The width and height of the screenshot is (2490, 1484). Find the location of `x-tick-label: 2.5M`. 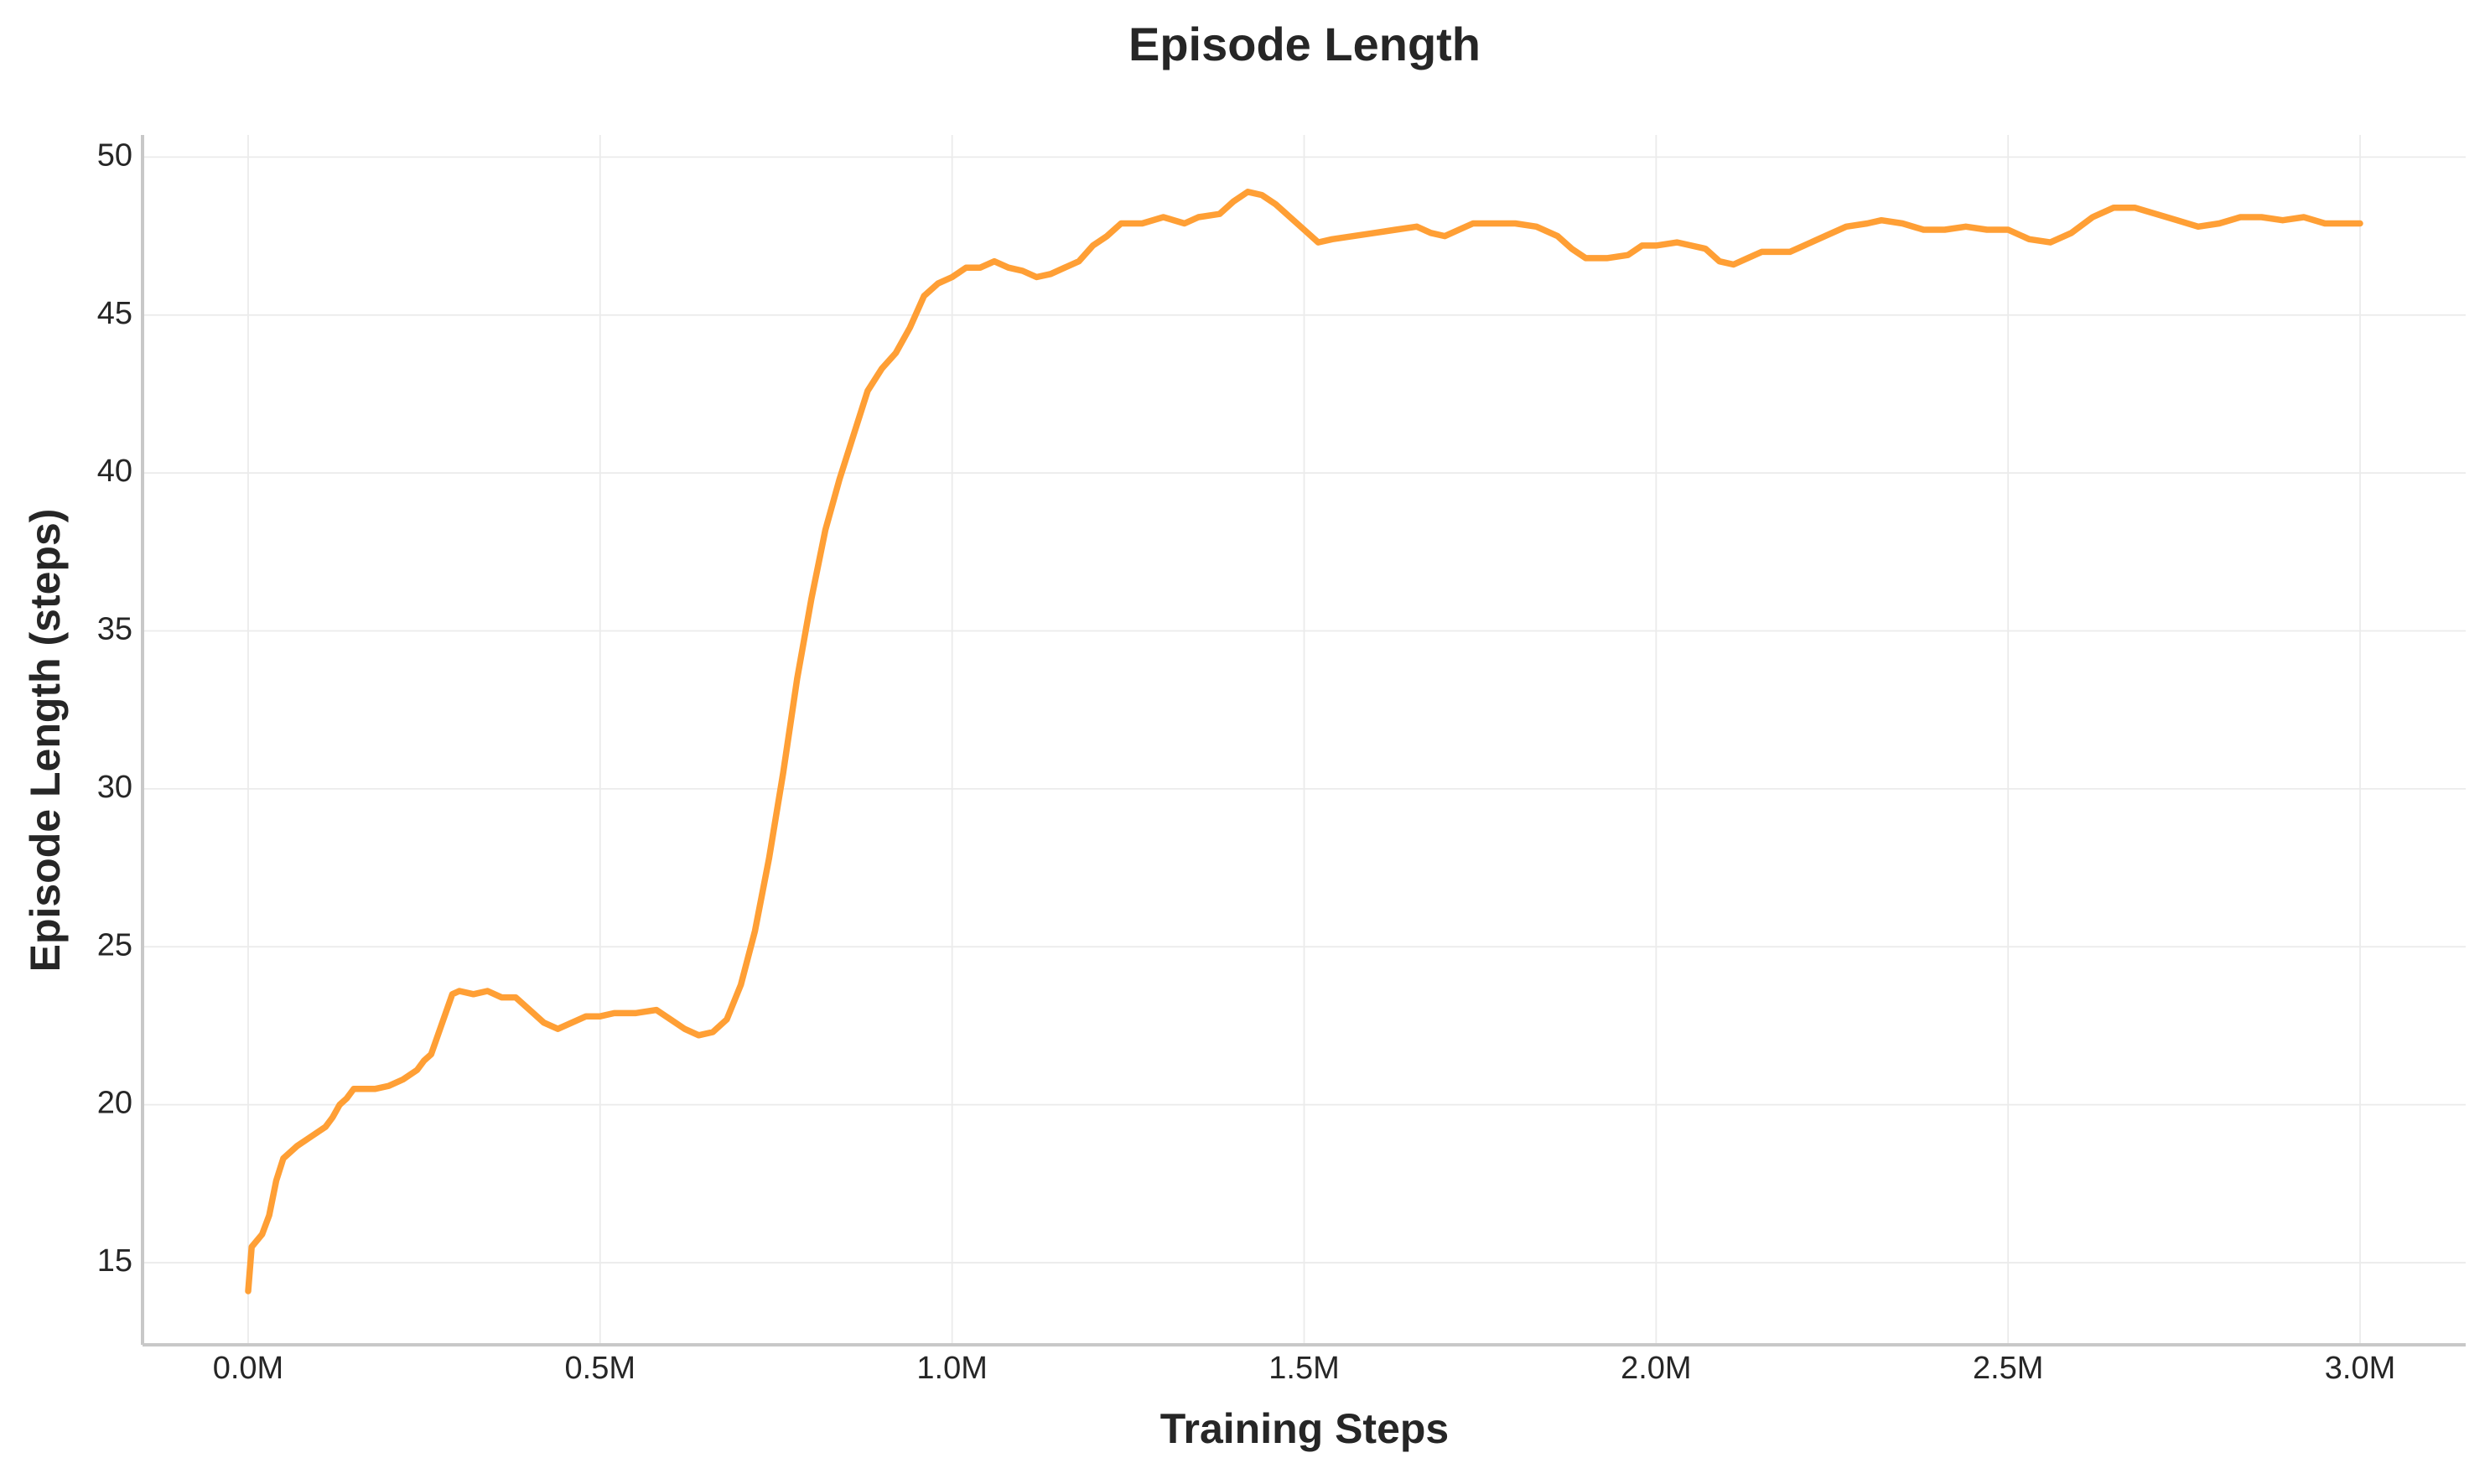

x-tick-label: 2.5M is located at coordinates (2008, 1368).